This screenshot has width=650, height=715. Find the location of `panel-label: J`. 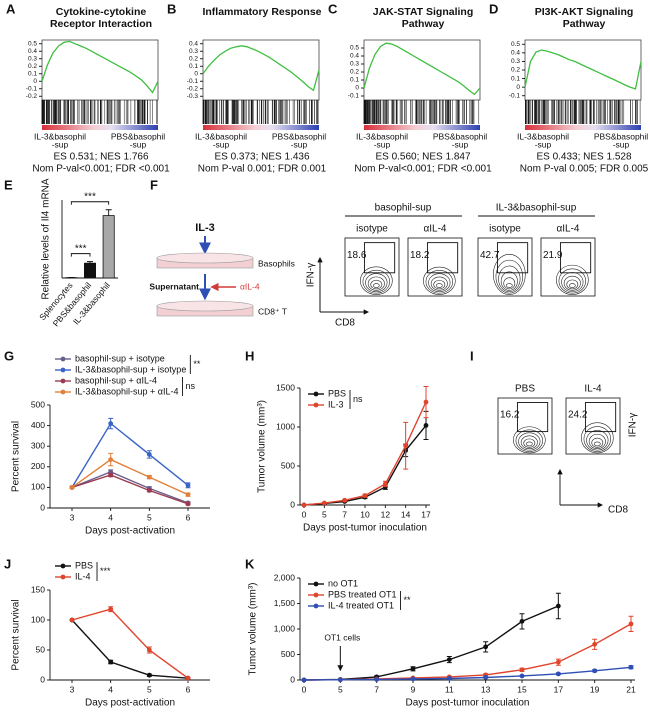

panel-label: J is located at coordinates (7, 563).